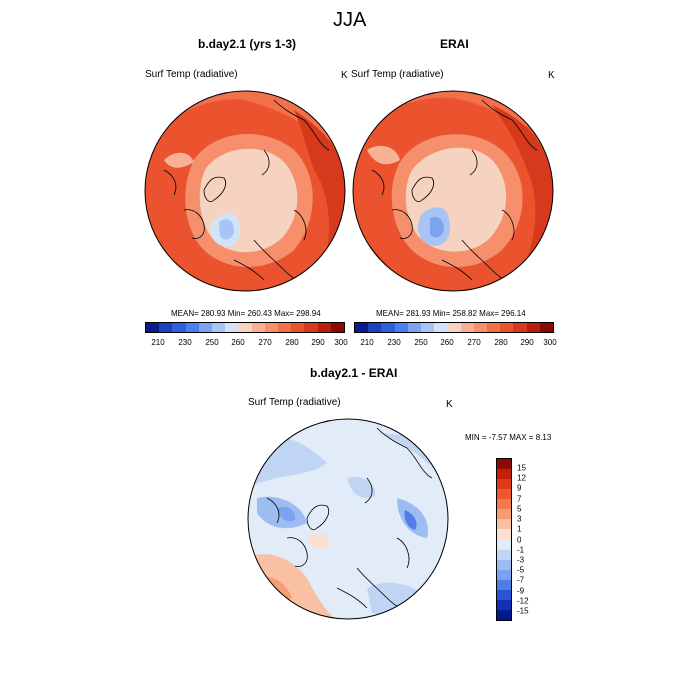  What do you see at coordinates (523, 601) in the screenshot?
I see `tick-label: -12` at bounding box center [523, 601].